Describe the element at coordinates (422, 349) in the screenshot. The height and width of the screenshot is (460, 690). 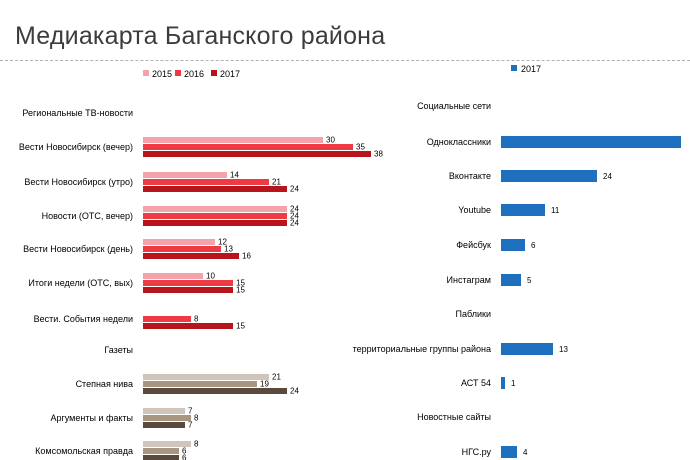
I see `category-label: территориальные группы района` at that location.